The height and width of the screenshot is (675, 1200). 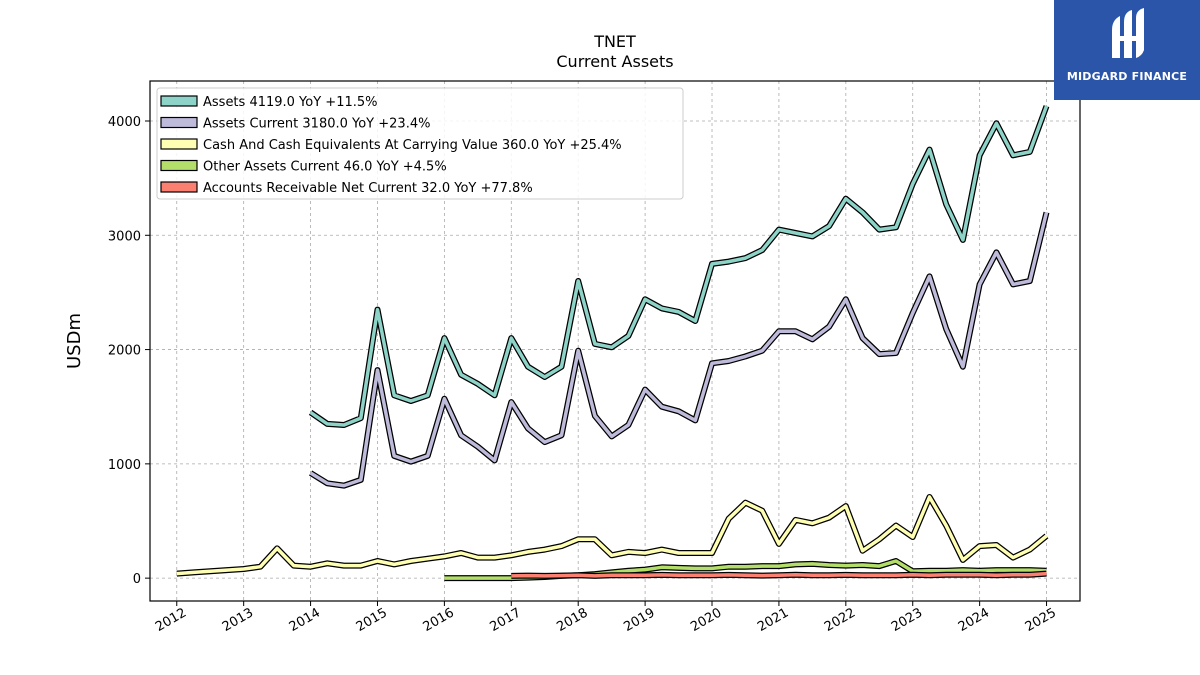 What do you see at coordinates (614, 41) in the screenshot?
I see `chart-title: TNET` at bounding box center [614, 41].